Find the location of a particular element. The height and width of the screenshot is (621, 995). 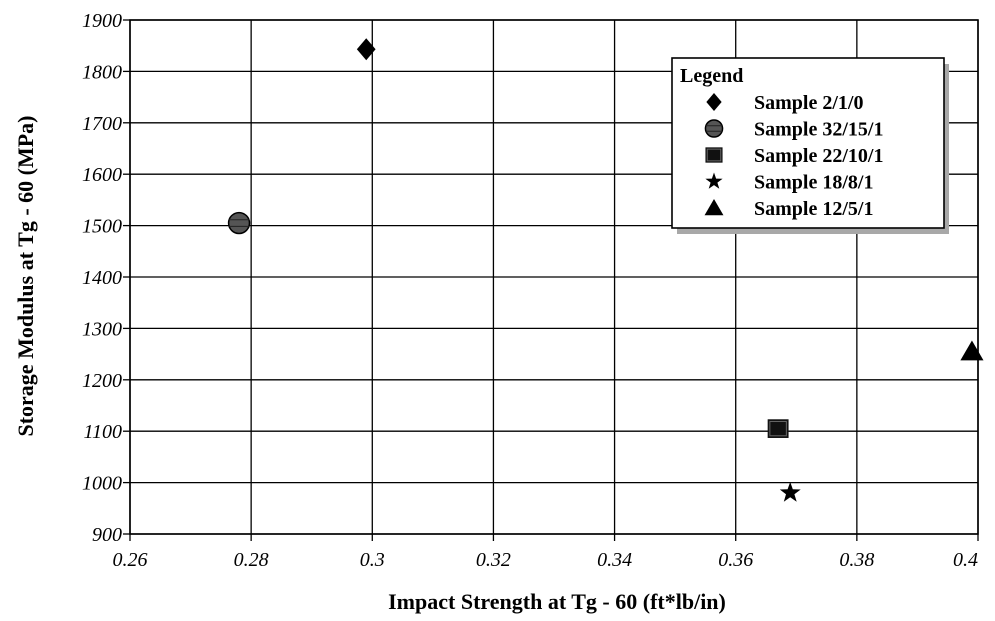

y-tick-label: 1500 is located at coordinates (102, 227).